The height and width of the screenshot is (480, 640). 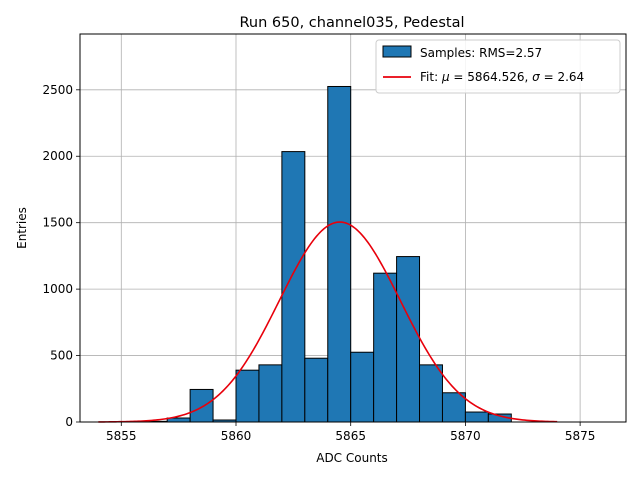 What do you see at coordinates (22, 228) in the screenshot?
I see `y-axis-label: Entries` at bounding box center [22, 228].